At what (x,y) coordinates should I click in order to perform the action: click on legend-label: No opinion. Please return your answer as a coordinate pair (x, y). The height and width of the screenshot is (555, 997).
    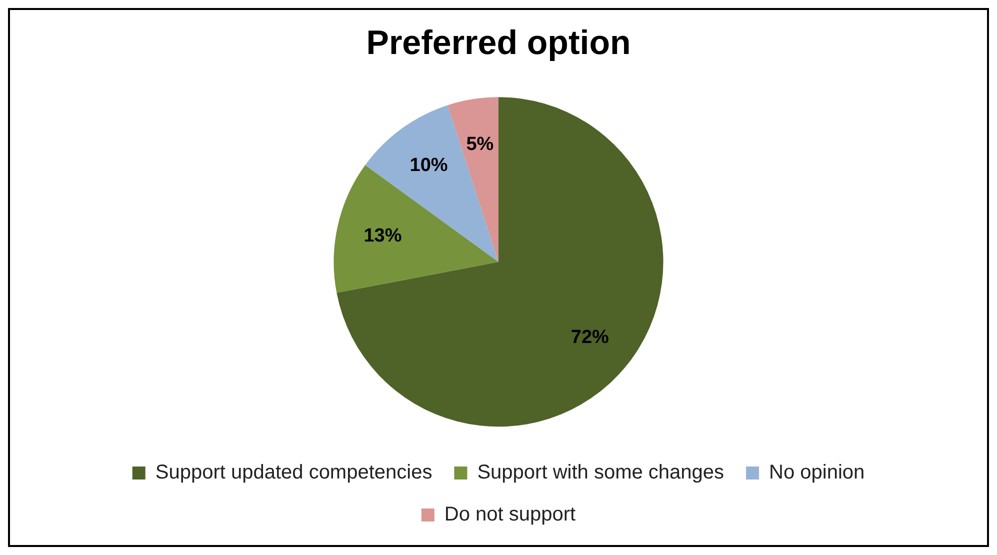
    Looking at the image, I should click on (817, 473).